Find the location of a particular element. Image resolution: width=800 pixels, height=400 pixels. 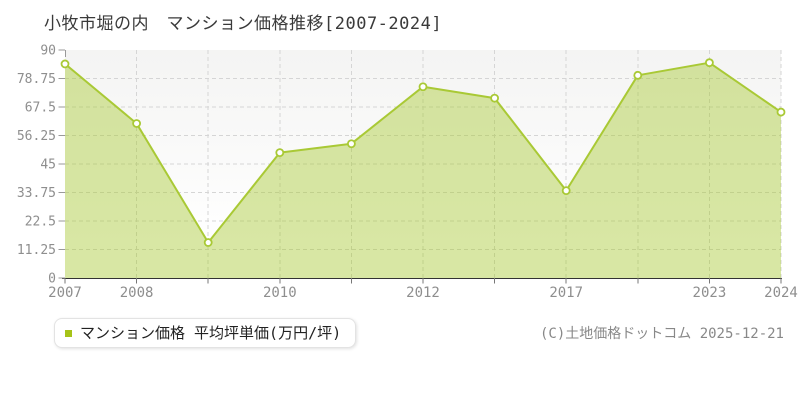

x-tick-label: 2007 is located at coordinates (65, 293).